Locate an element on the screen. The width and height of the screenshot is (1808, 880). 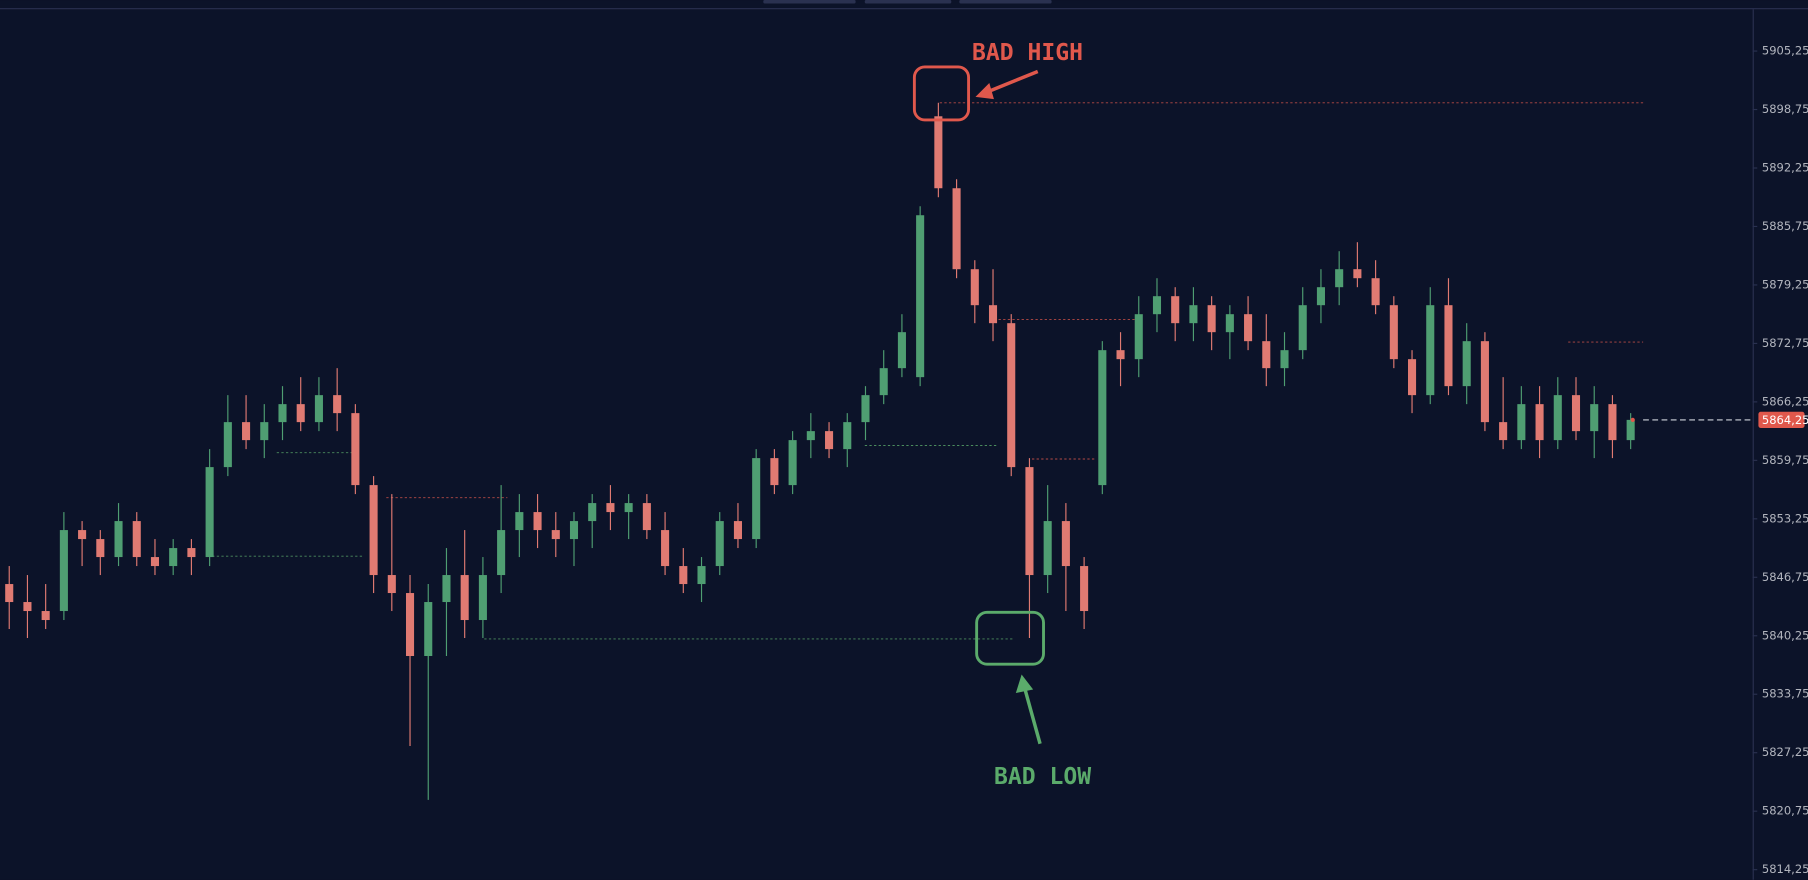
y-tick-label: 5892,25 is located at coordinates (1785, 167).